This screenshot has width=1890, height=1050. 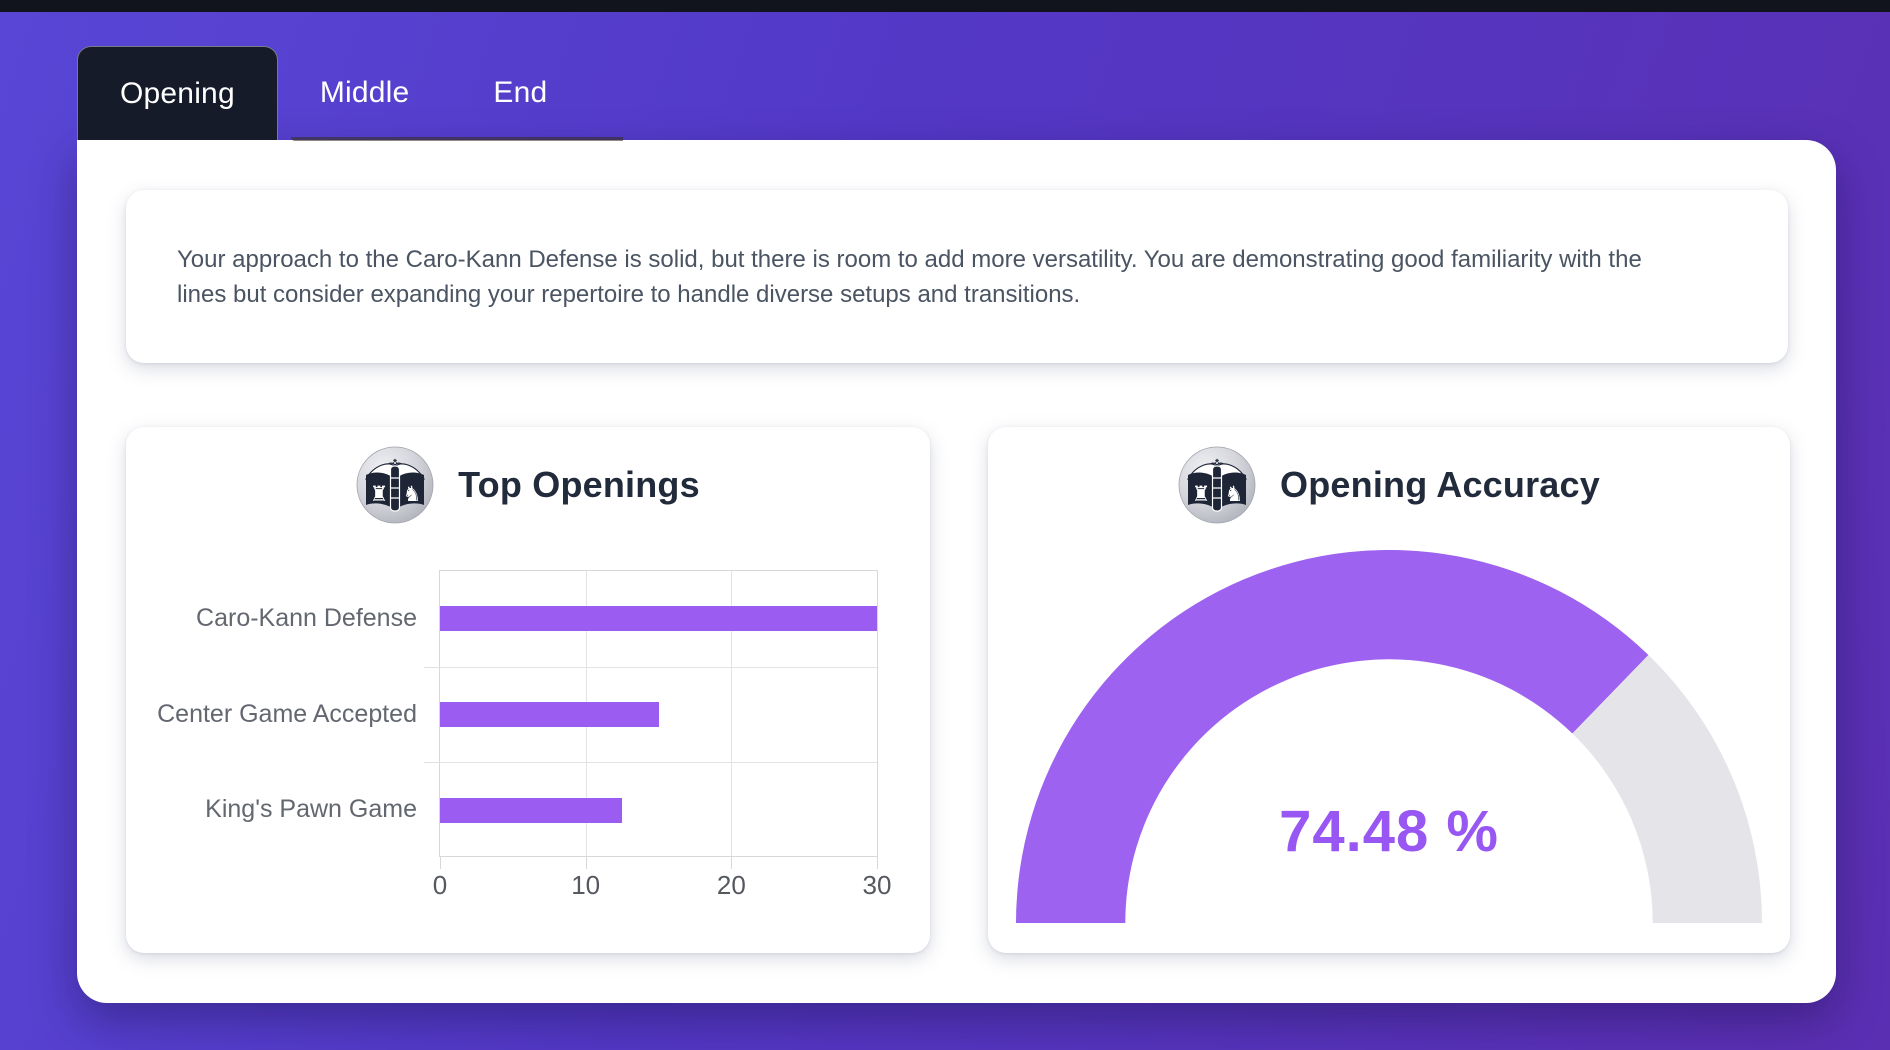 I want to click on gauge-chart: 74.48 %, so click(x=1389, y=736).